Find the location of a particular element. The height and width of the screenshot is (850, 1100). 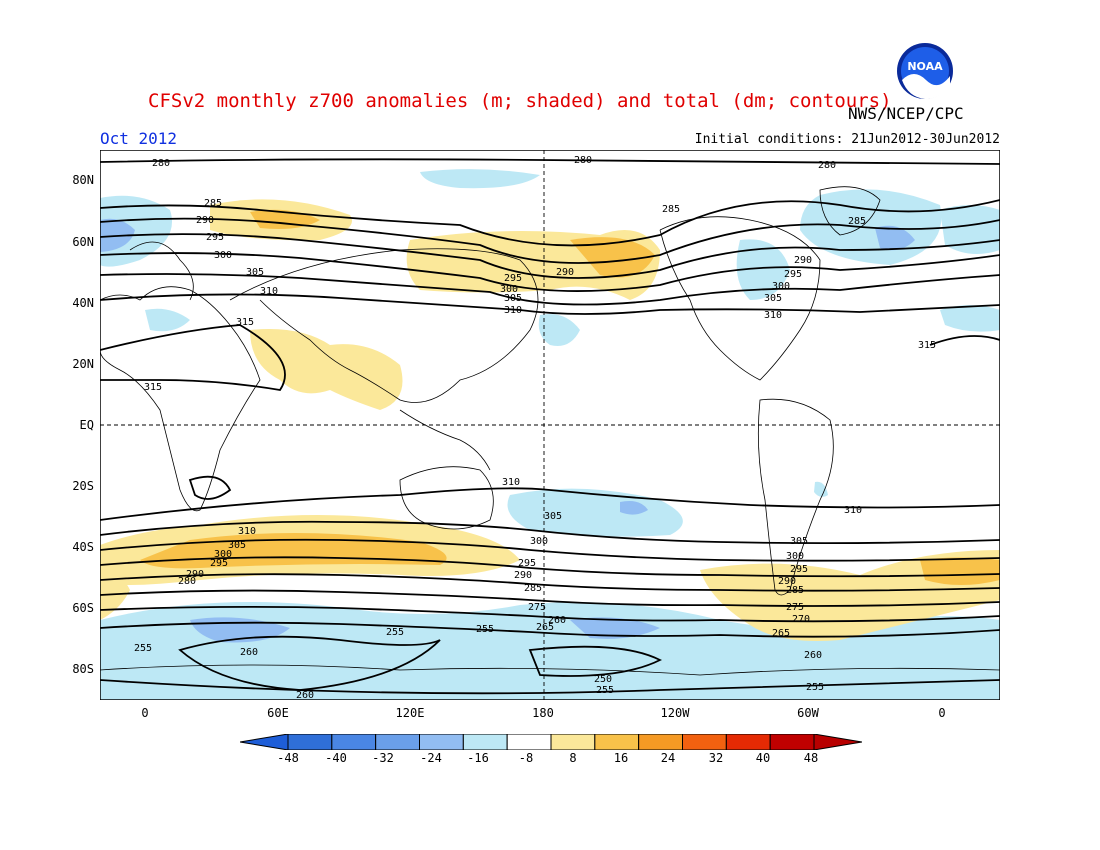

org-label: NWS/NCEP/CPC is located at coordinates (906, 113).